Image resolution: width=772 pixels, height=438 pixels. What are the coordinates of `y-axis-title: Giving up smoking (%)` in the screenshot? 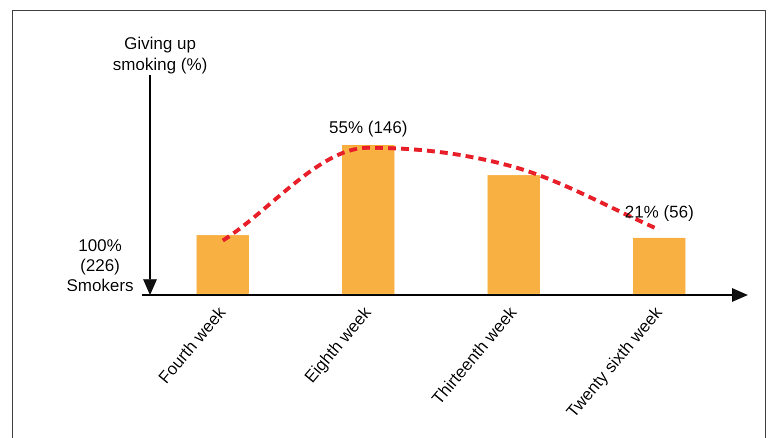 It's located at (160, 54).